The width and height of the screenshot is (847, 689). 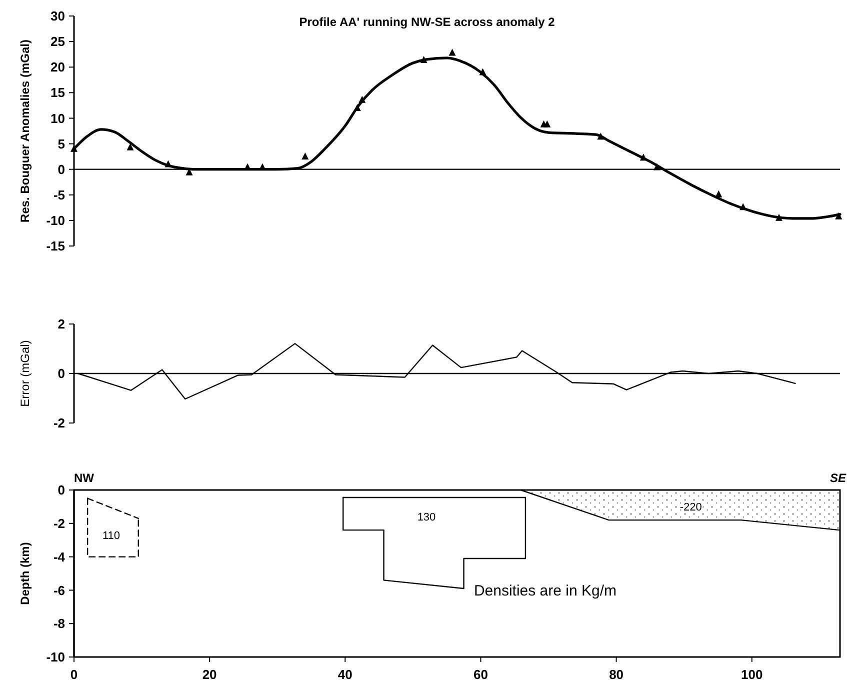 What do you see at coordinates (59, 556) in the screenshot?
I see `y-tick-label: -4` at bounding box center [59, 556].